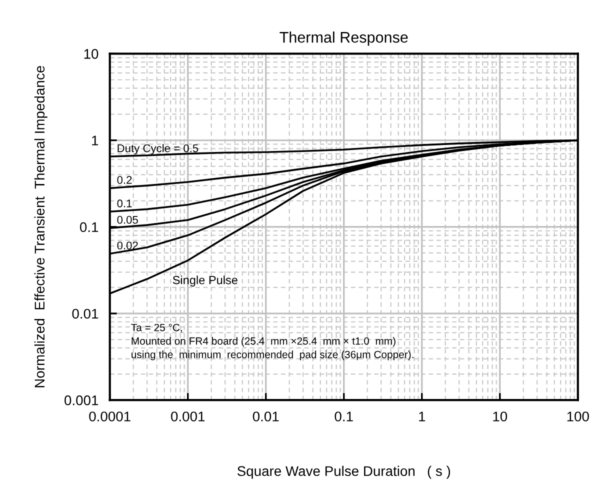 The height and width of the screenshot is (497, 597). What do you see at coordinates (85, 313) in the screenshot?
I see `y-tick-label: 0.01` at bounding box center [85, 313].